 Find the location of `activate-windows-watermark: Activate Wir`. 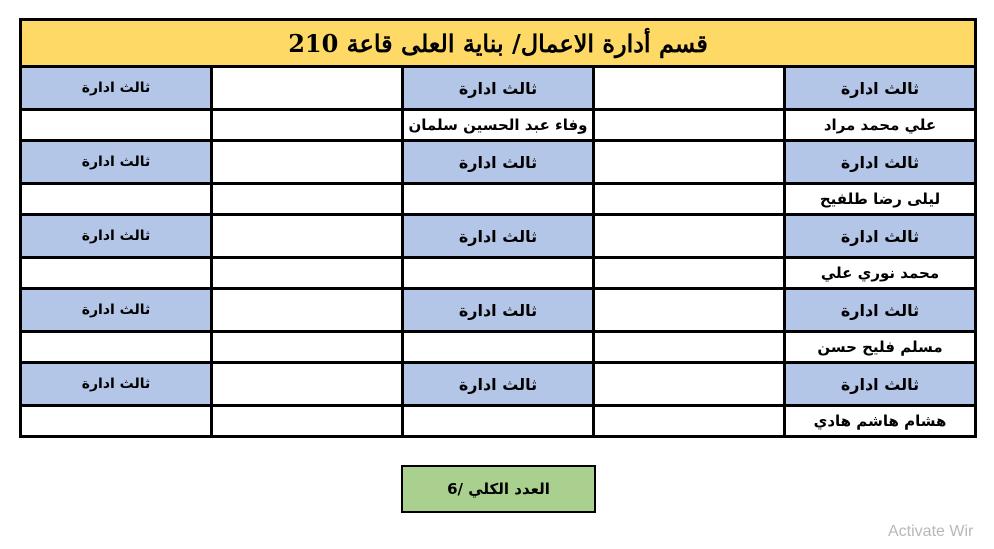

activate-windows-watermark: Activate Wir is located at coordinates (931, 531).